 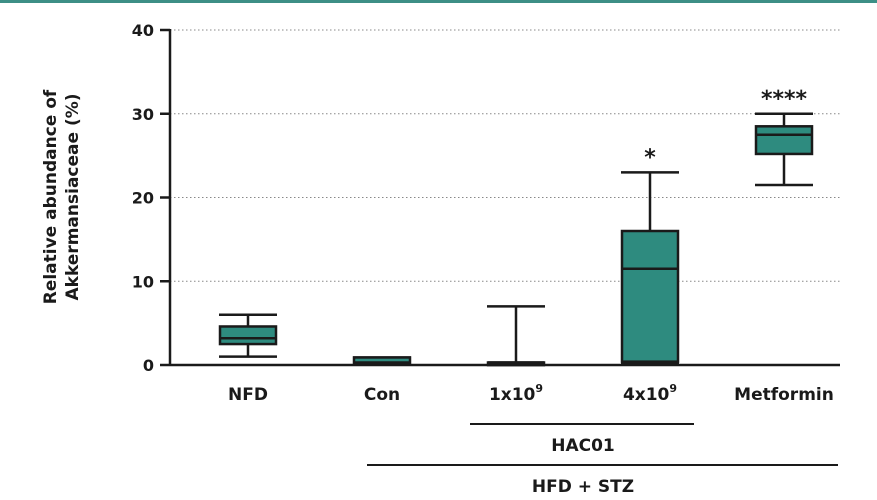 I want to click on box-3: *, so click(x=650, y=255).